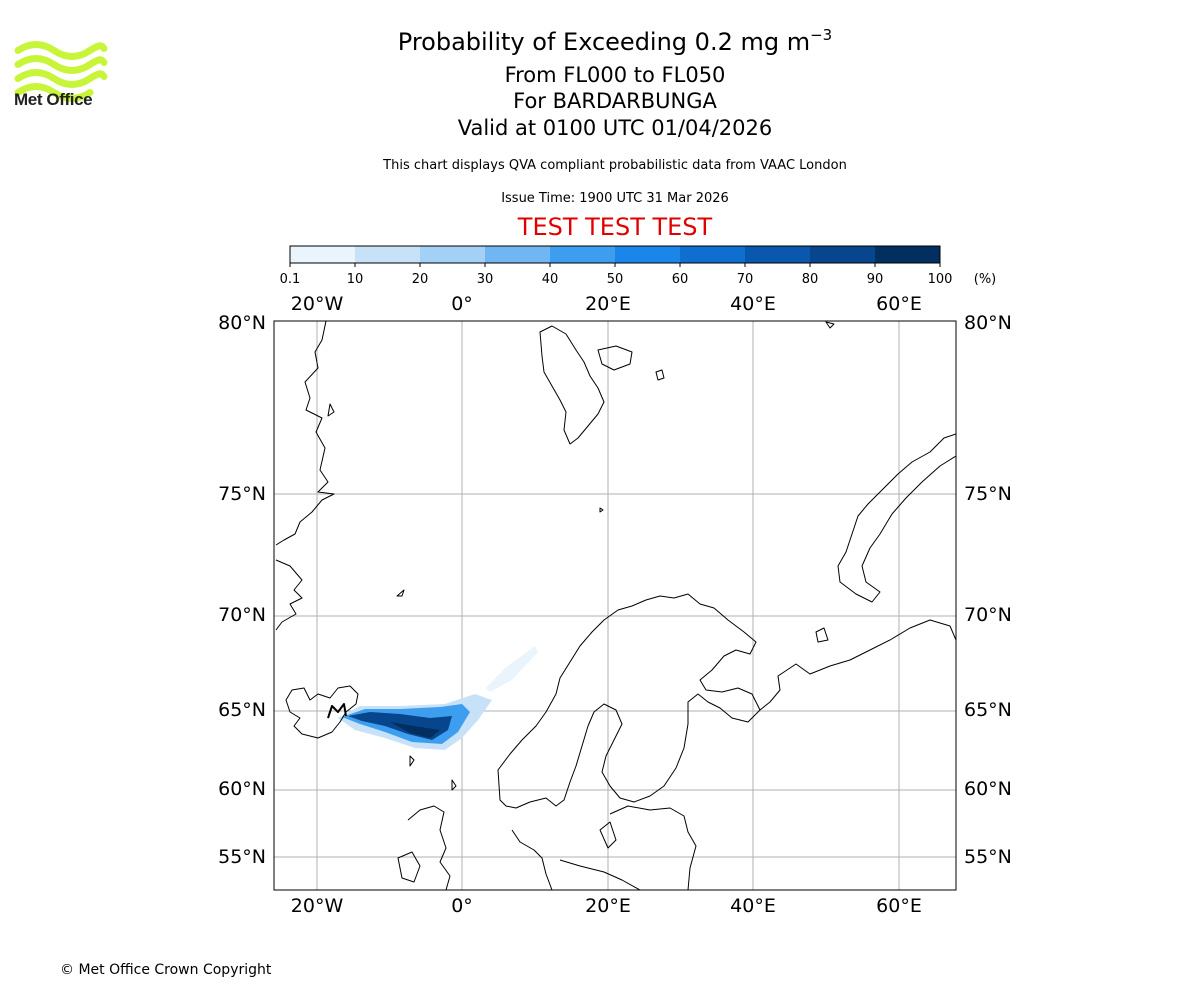  What do you see at coordinates (355, 279) in the screenshot?
I see `colorbar-tick-label: 10` at bounding box center [355, 279].